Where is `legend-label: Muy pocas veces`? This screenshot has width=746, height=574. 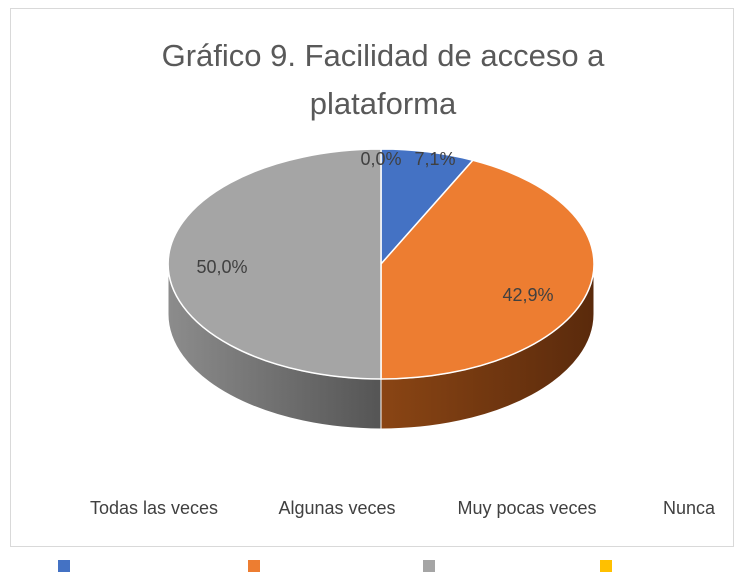 legend-label: Muy pocas veces is located at coordinates (526, 508).